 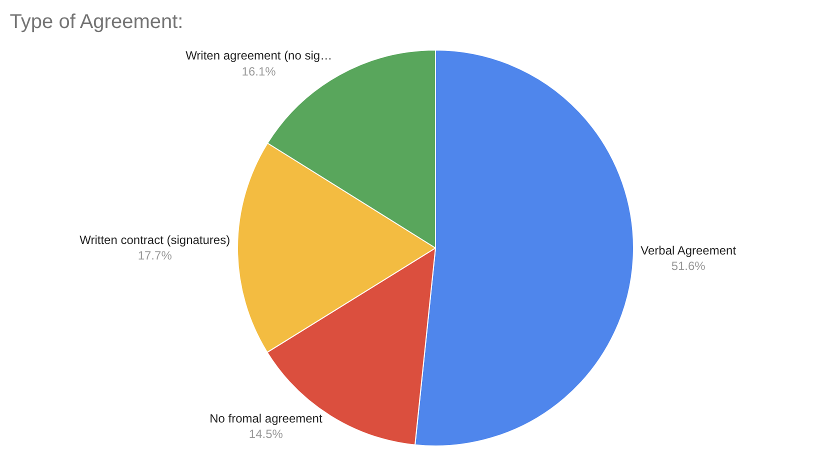 I want to click on data-label: 14.5%, so click(x=266, y=434).